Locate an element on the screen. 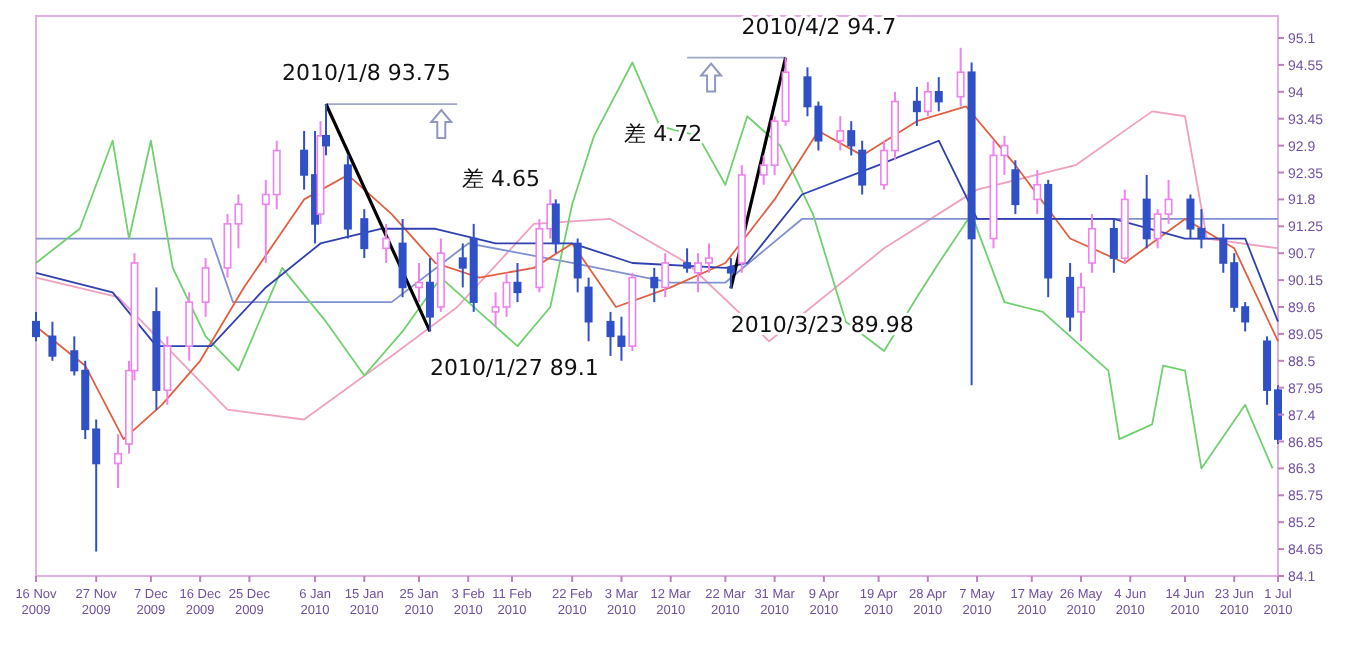 The width and height of the screenshot is (1354, 658). annotation: 2010/1/27 89.1 is located at coordinates (514, 368).